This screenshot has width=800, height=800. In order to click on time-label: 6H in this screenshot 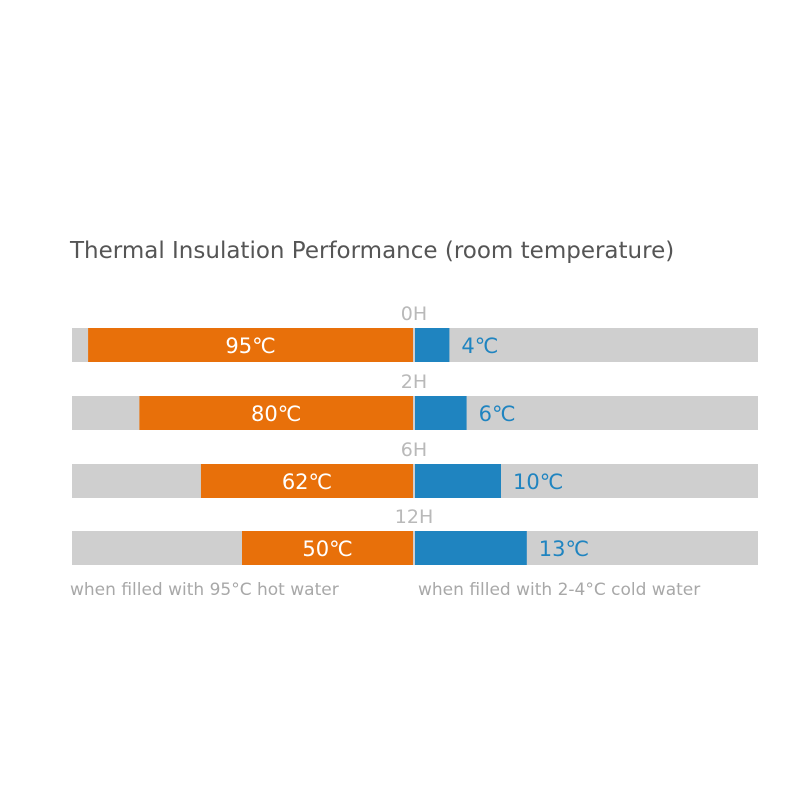, I will do `click(414, 450)`.